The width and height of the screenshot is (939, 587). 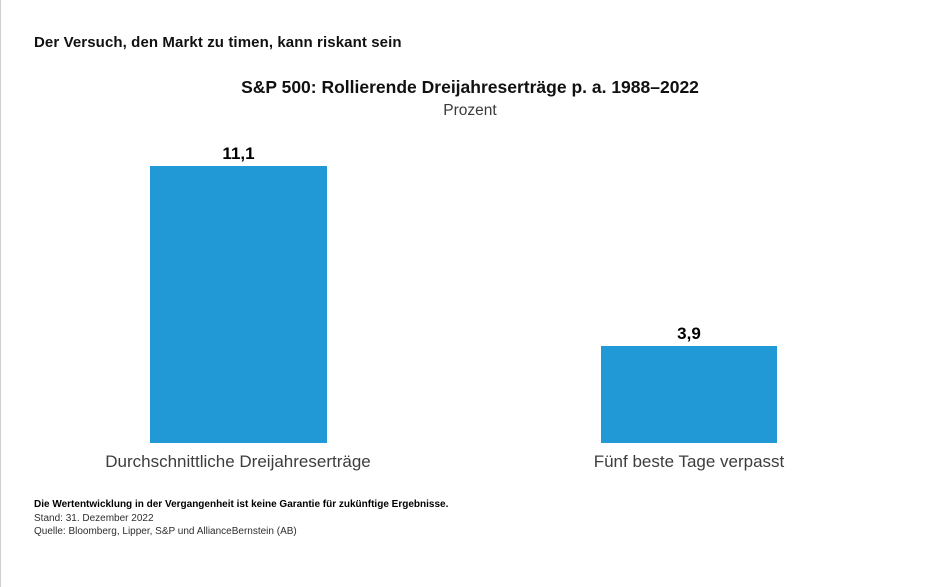 What do you see at coordinates (689, 461) in the screenshot?
I see `category-label-missed-days: Fünf beste Tage verpasst` at bounding box center [689, 461].